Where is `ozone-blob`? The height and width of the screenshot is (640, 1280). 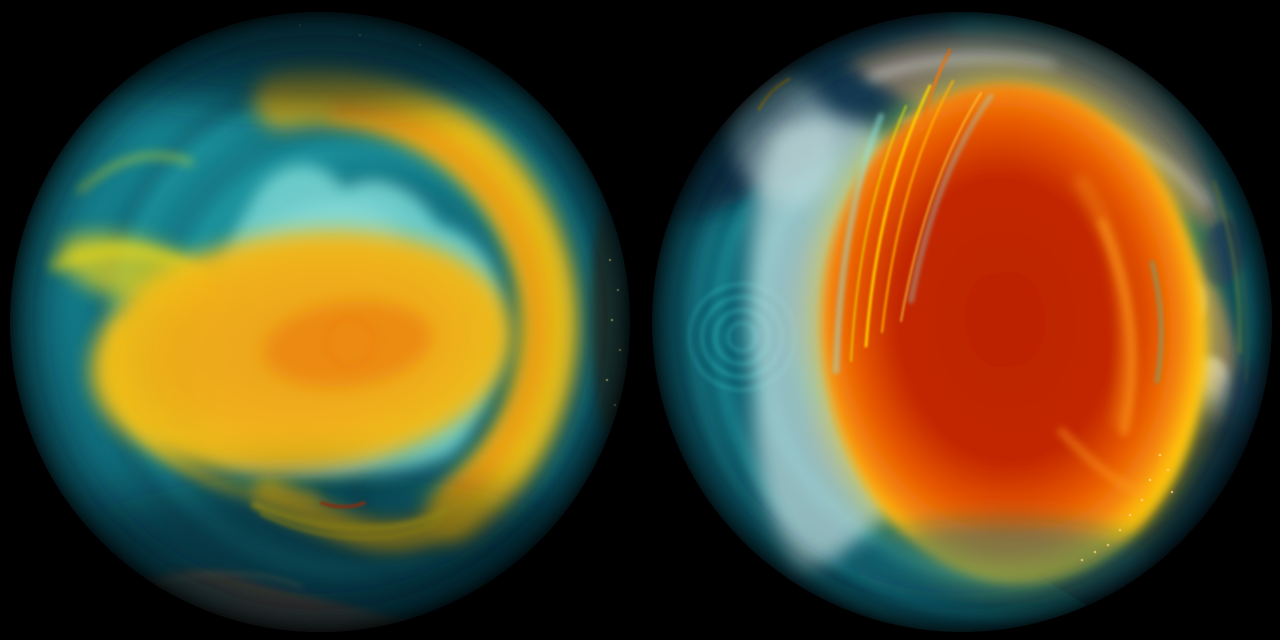 ozone-blob is located at coordinates (284, 352).